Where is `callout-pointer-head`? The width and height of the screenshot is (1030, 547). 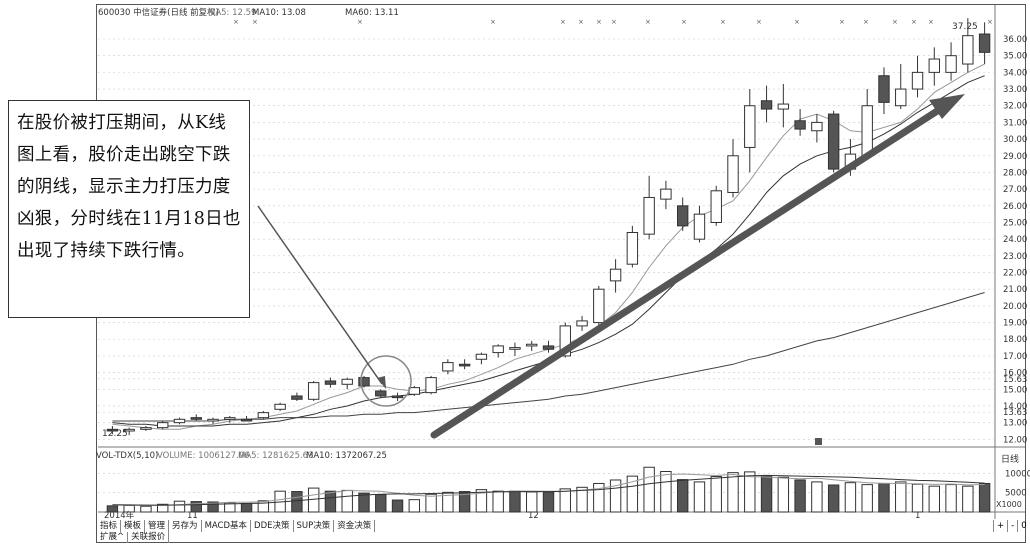
callout-pointer-head is located at coordinates (381, 382).